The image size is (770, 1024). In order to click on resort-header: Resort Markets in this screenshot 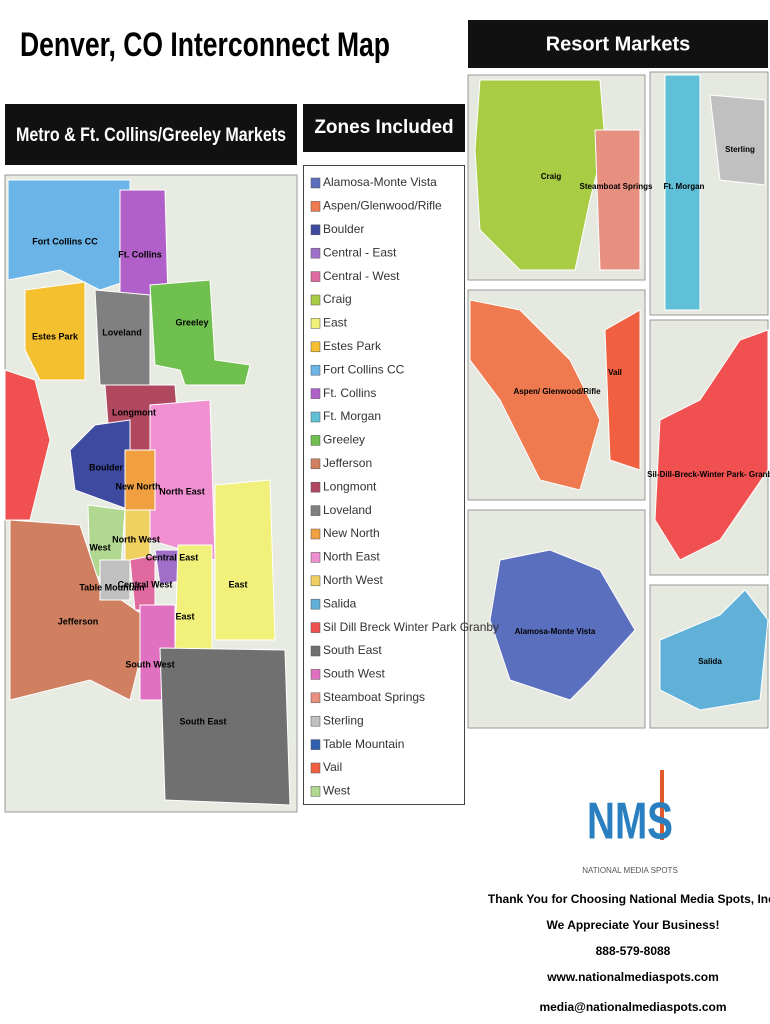, I will do `click(618, 44)`.